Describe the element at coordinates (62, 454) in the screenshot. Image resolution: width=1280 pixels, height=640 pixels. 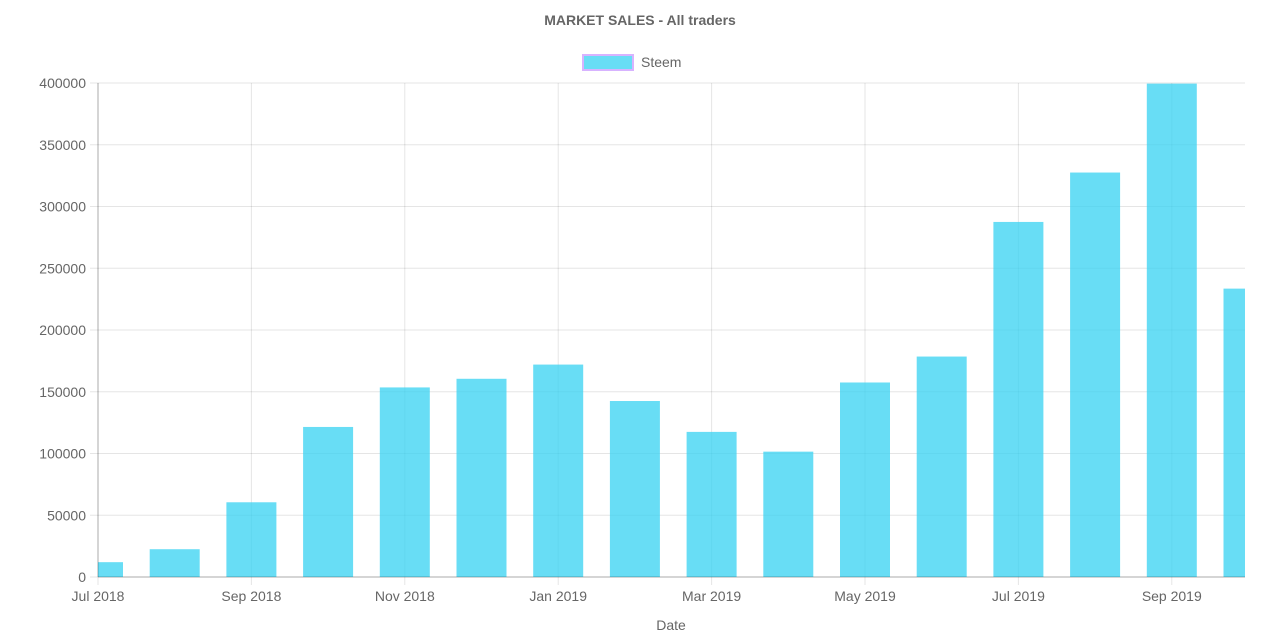
I see `y-tick-label: 100000` at that location.